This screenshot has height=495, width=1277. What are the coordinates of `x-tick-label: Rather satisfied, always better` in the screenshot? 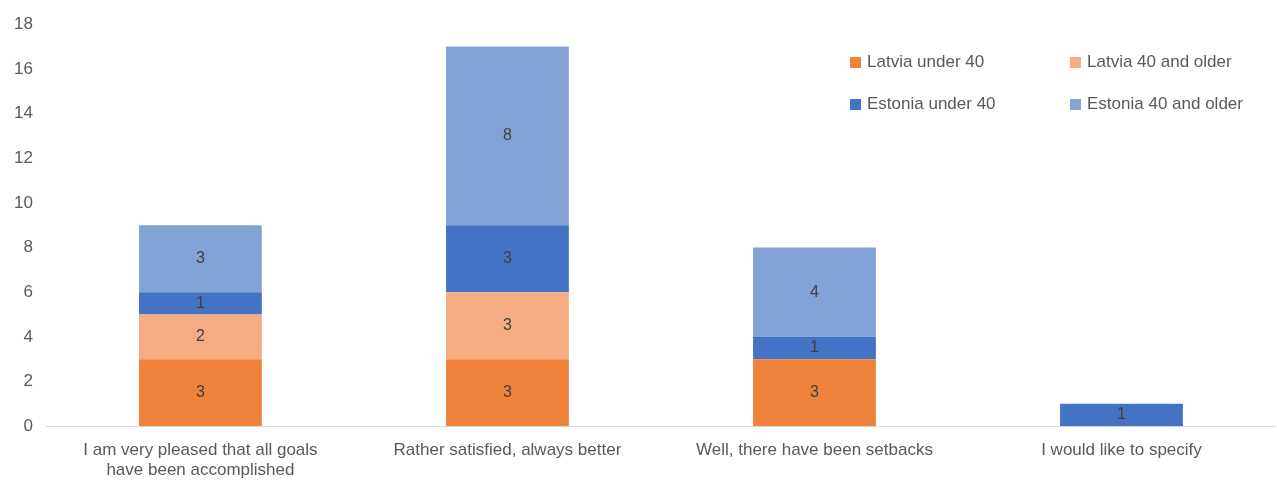 It's located at (507, 450).